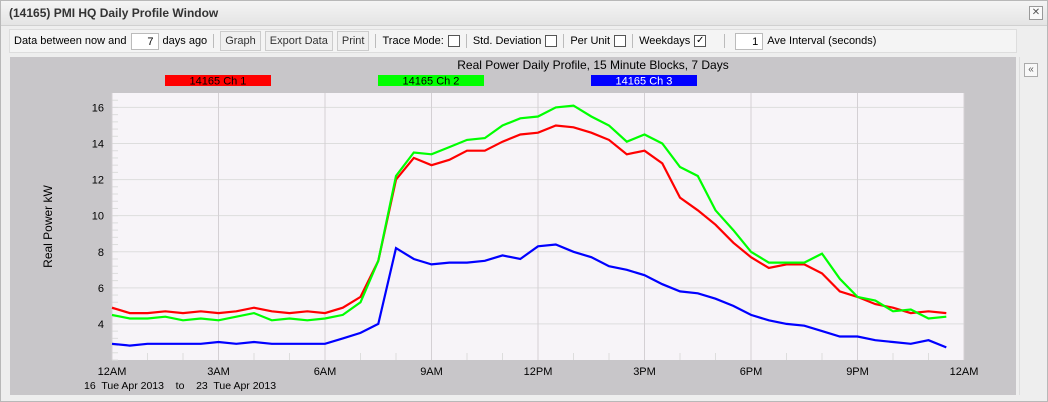 Image resolution: width=1048 pixels, height=402 pixels. Describe the element at coordinates (353, 41) in the screenshot. I see `print-button: Print` at that location.